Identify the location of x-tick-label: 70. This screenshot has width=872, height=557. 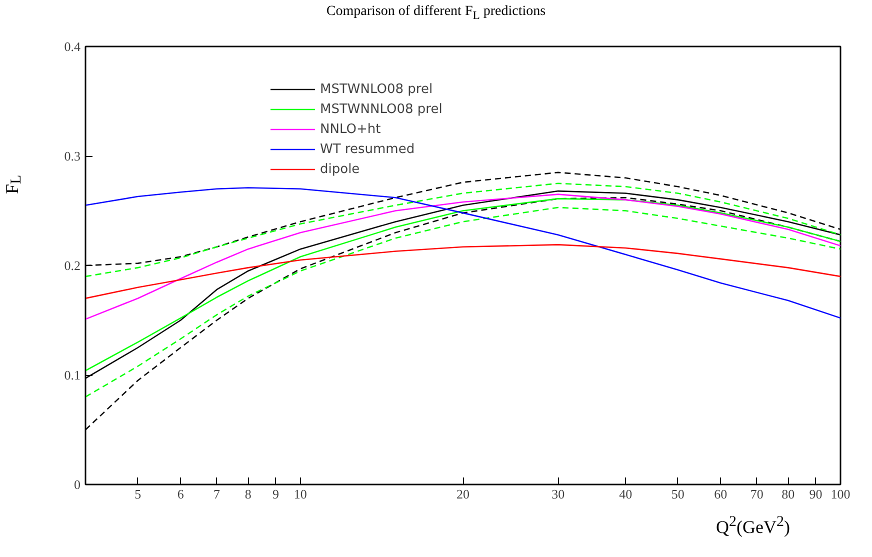
(757, 494).